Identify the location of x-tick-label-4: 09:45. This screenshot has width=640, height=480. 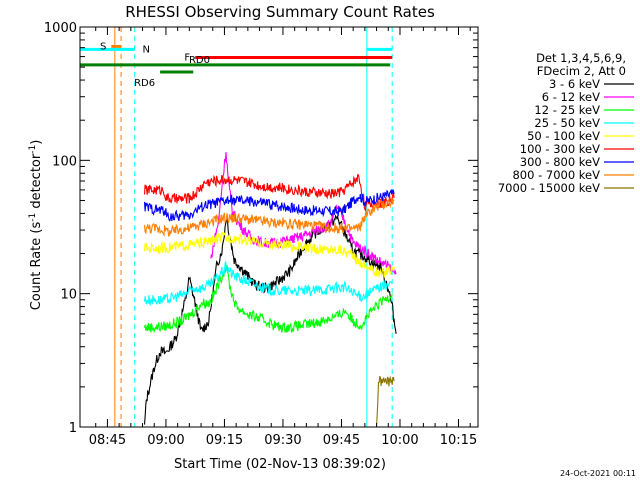
(341, 440).